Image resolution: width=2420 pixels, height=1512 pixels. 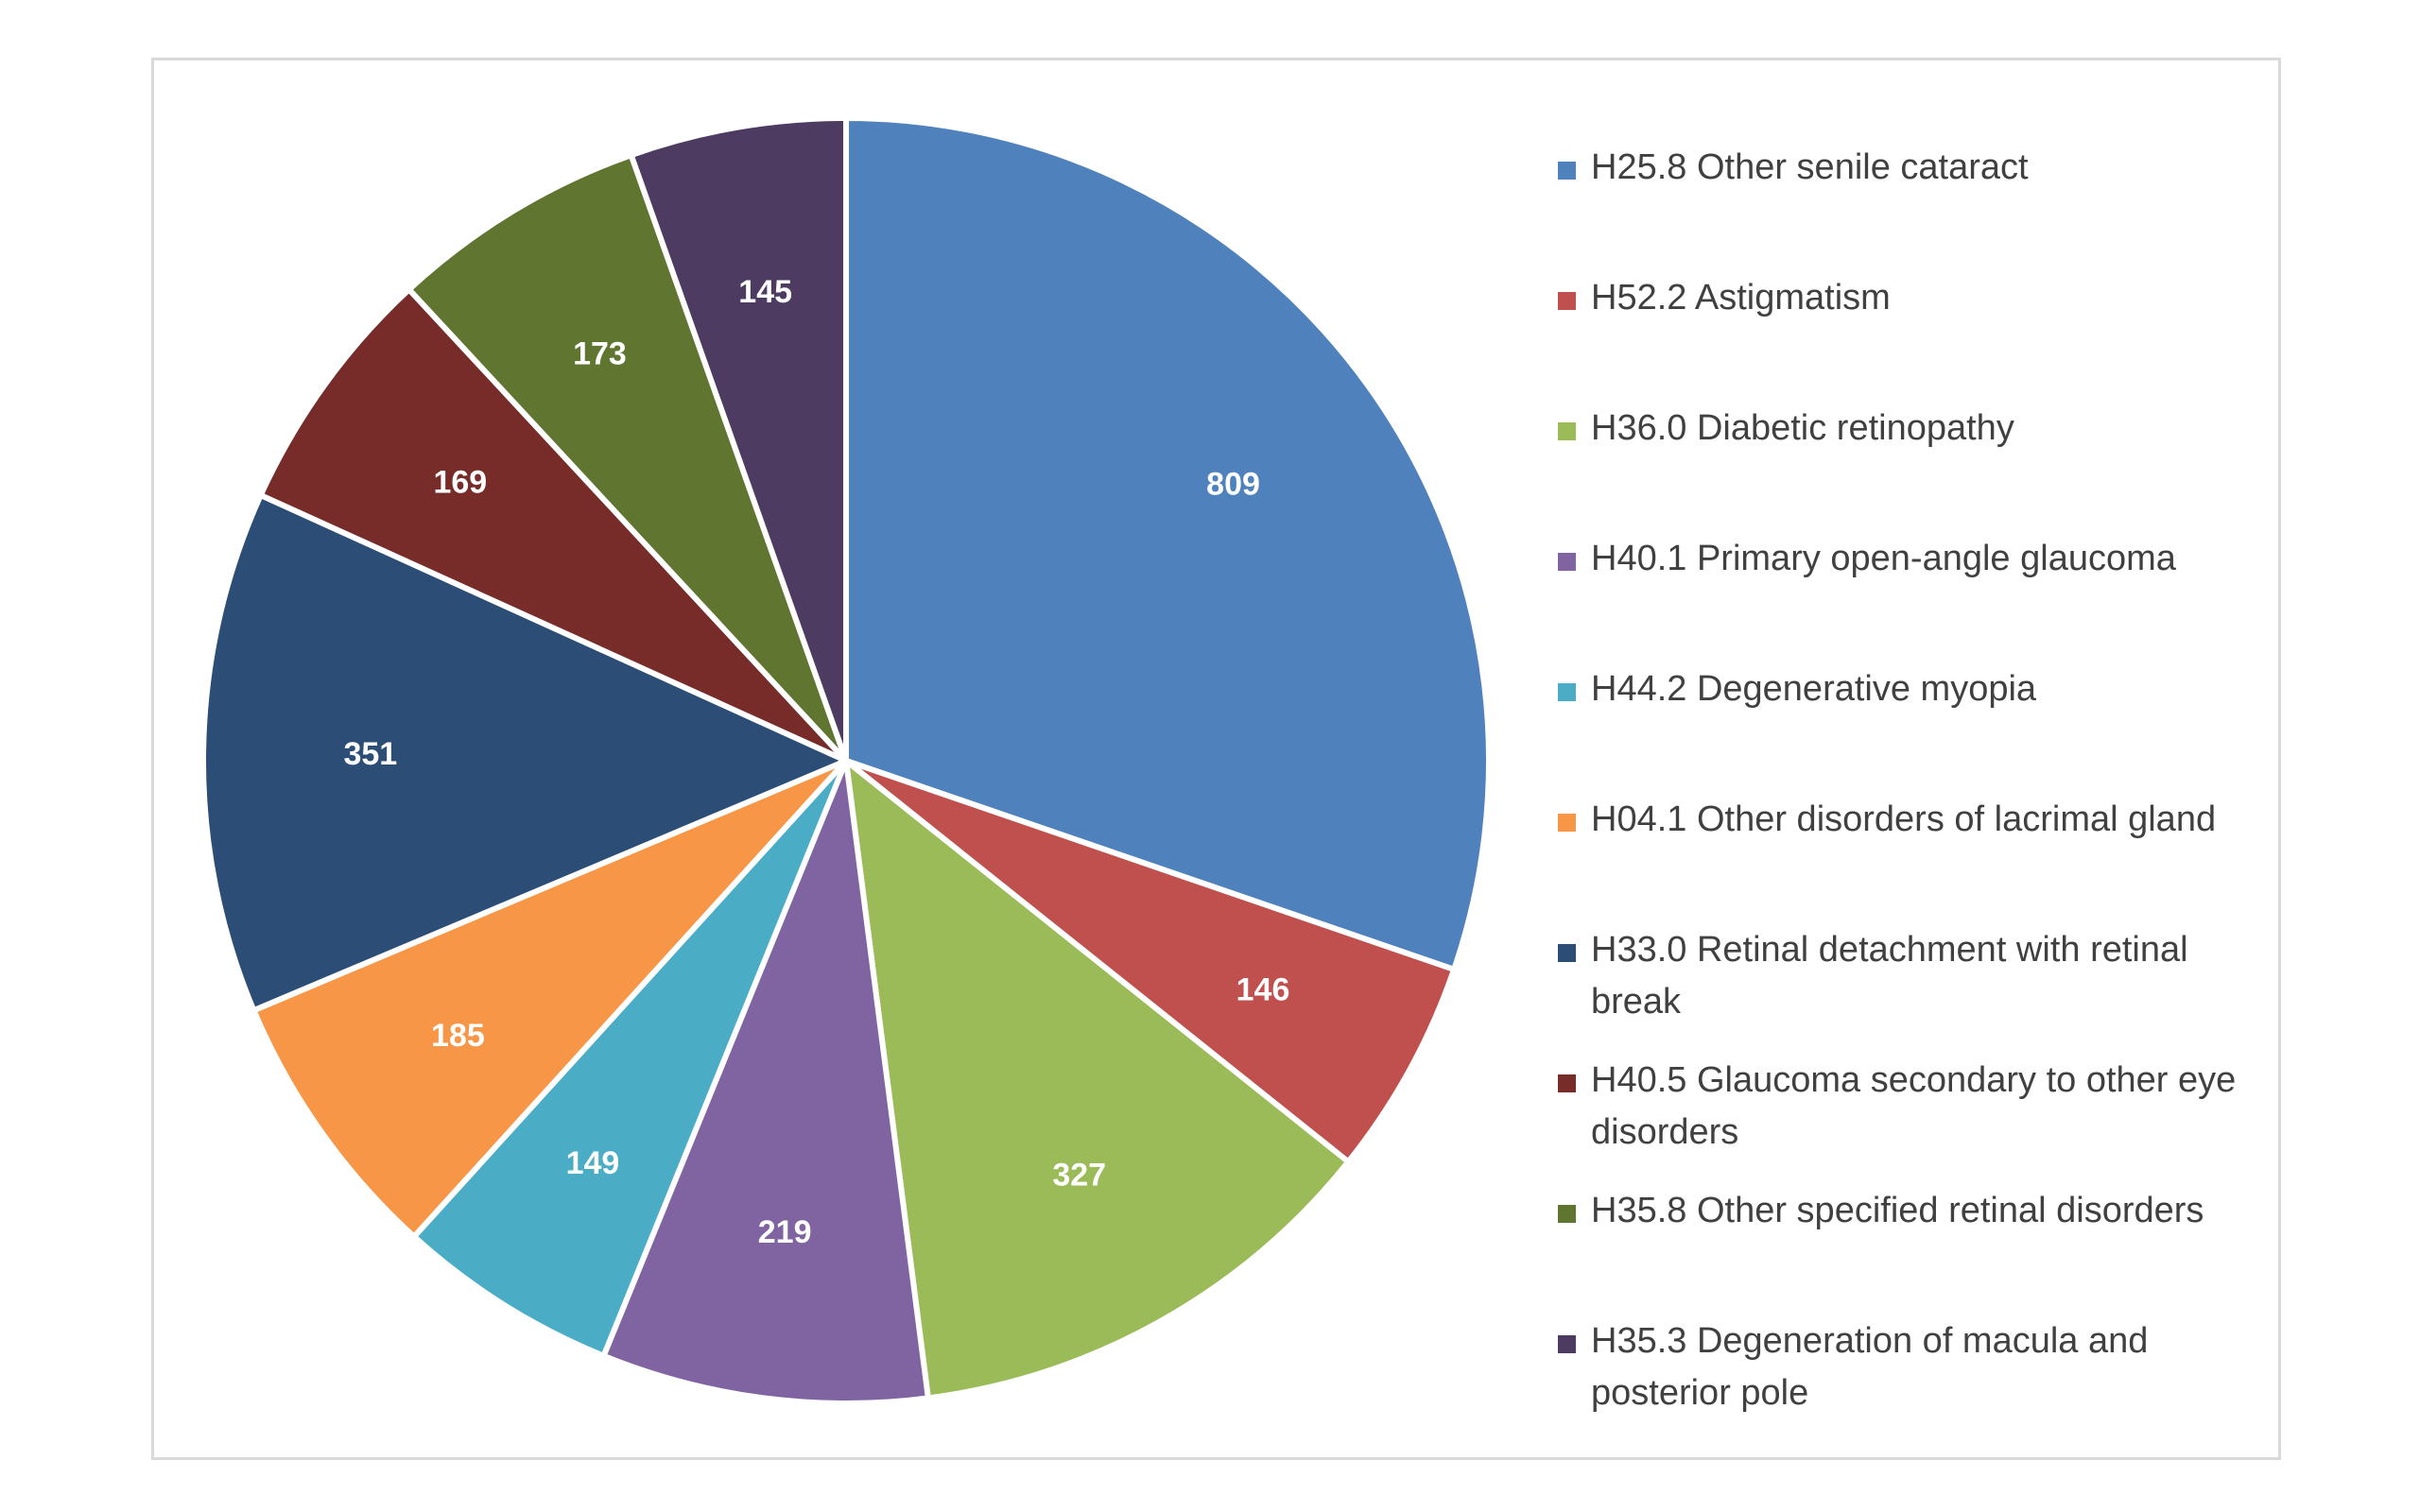 What do you see at coordinates (1233, 485) in the screenshot?
I see `data-label: 809` at bounding box center [1233, 485].